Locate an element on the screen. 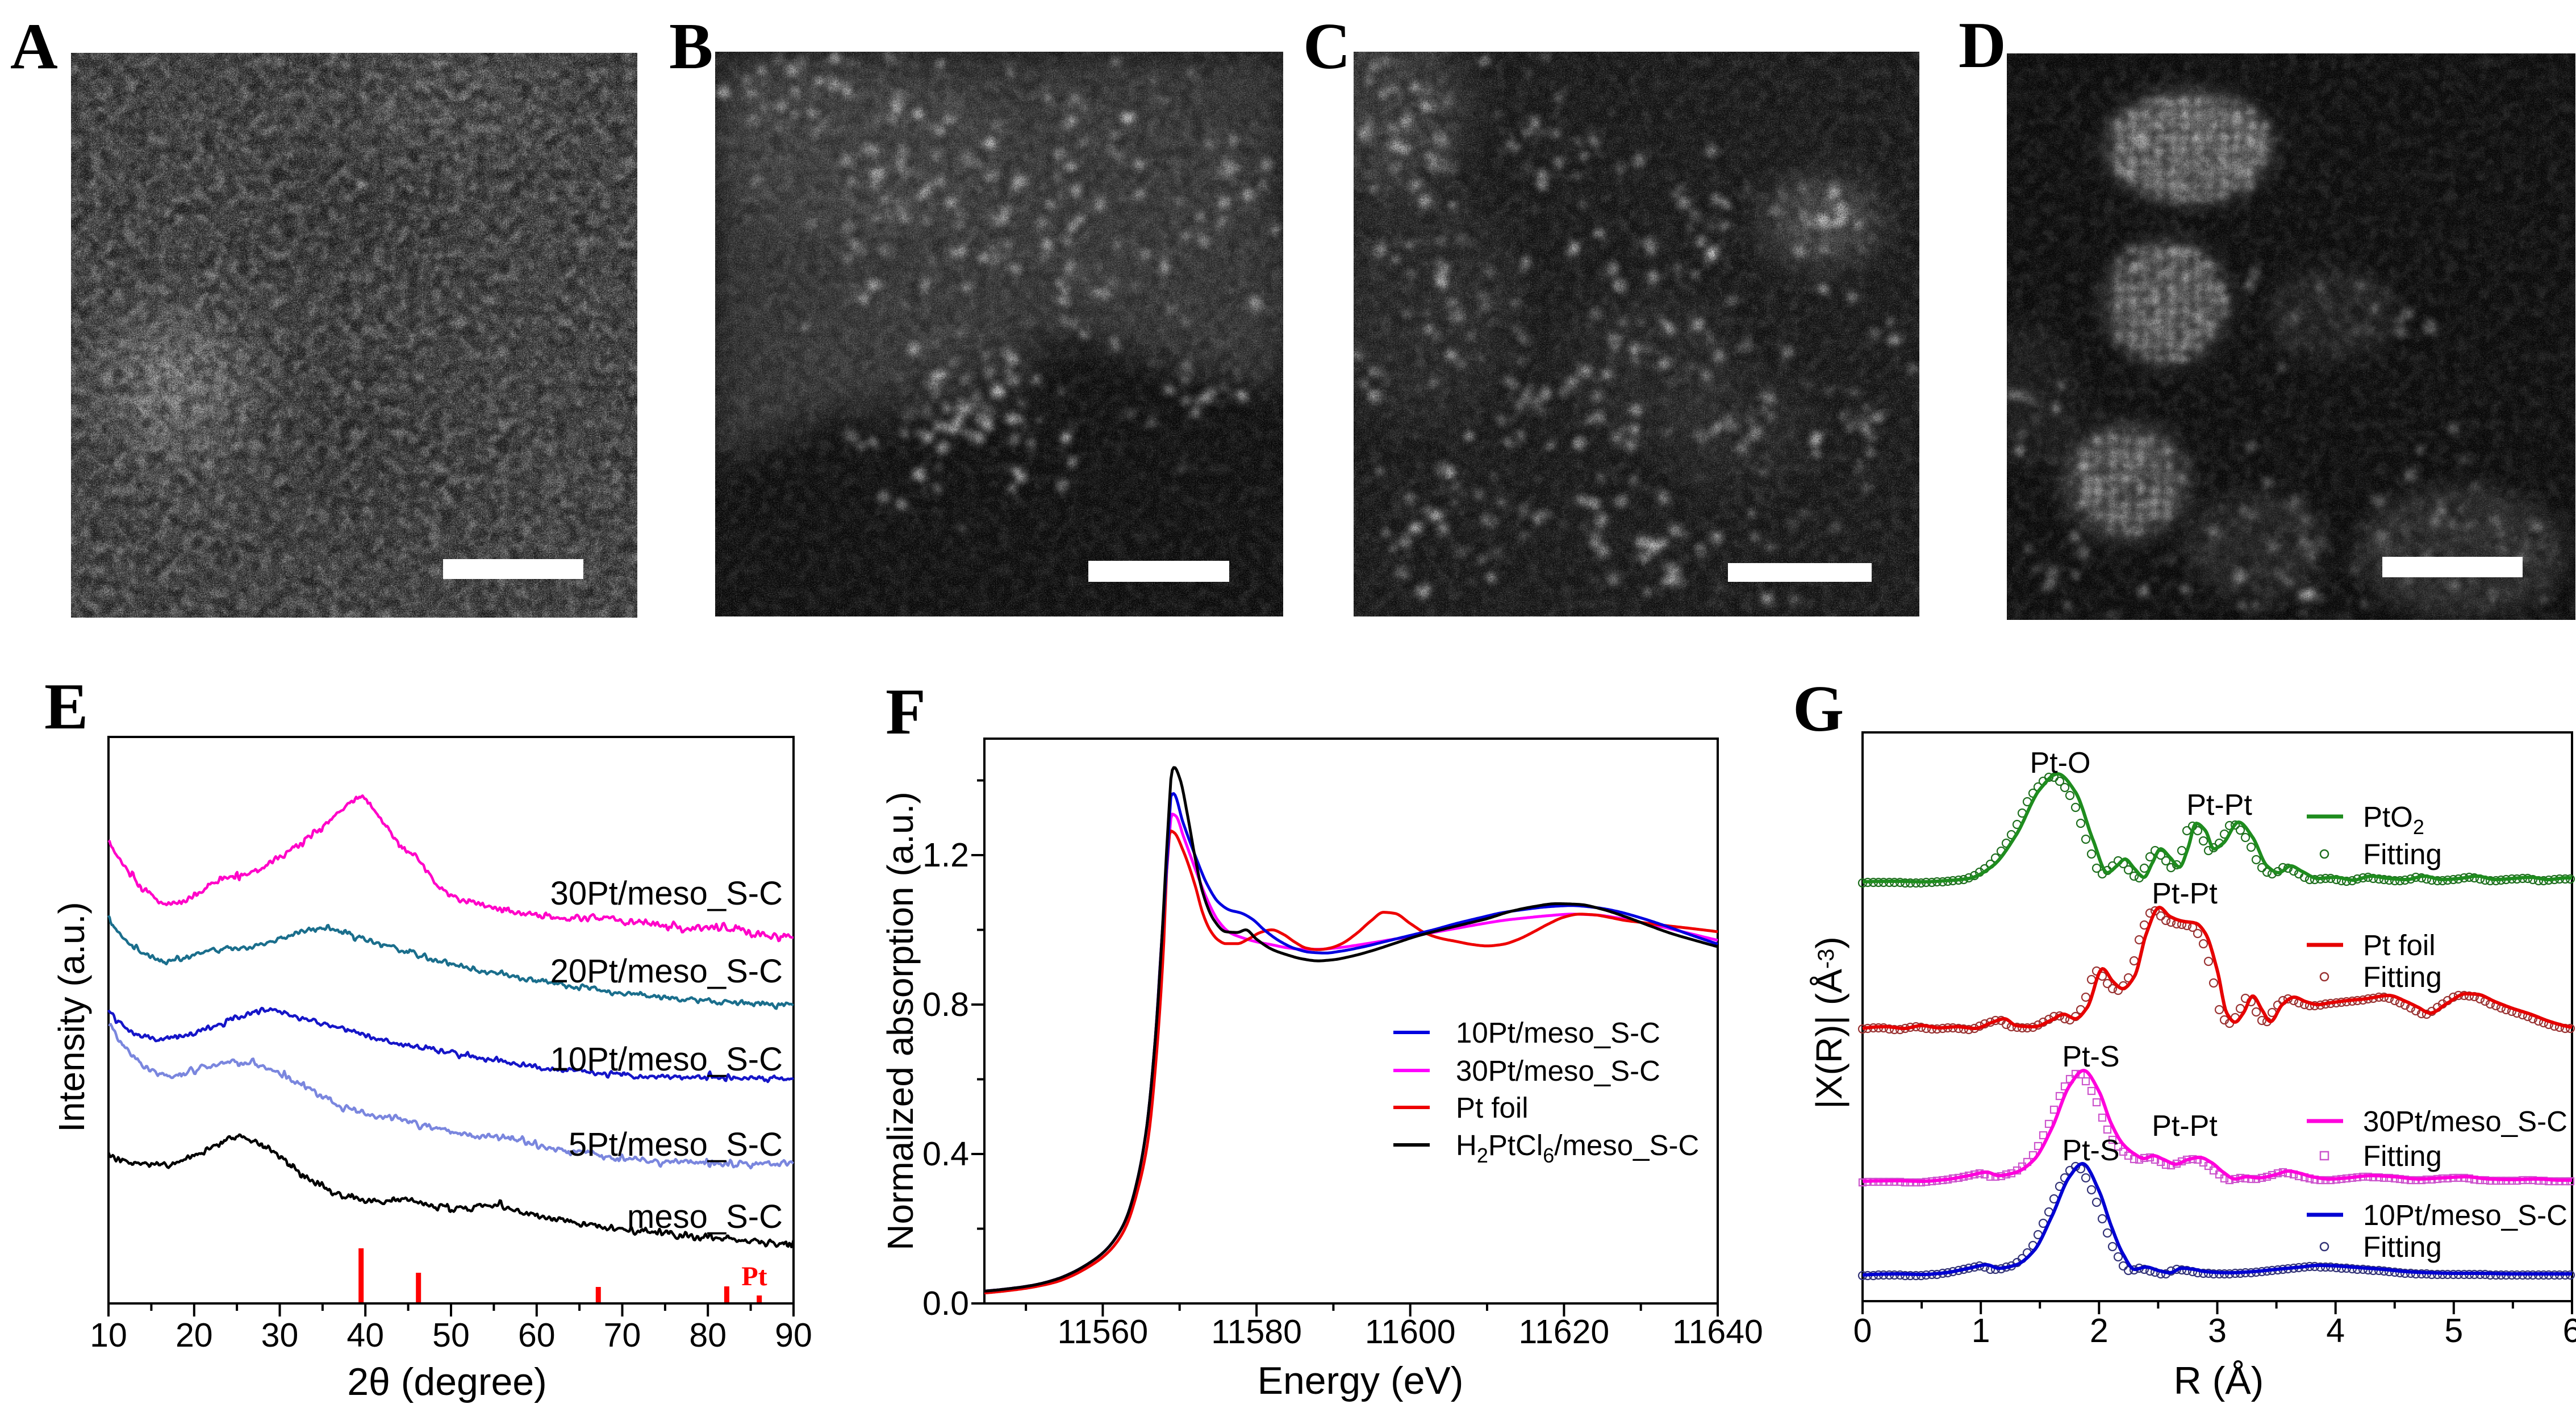 The width and height of the screenshot is (2576, 1404). svg-text: 40 is located at coordinates (365, 1335).